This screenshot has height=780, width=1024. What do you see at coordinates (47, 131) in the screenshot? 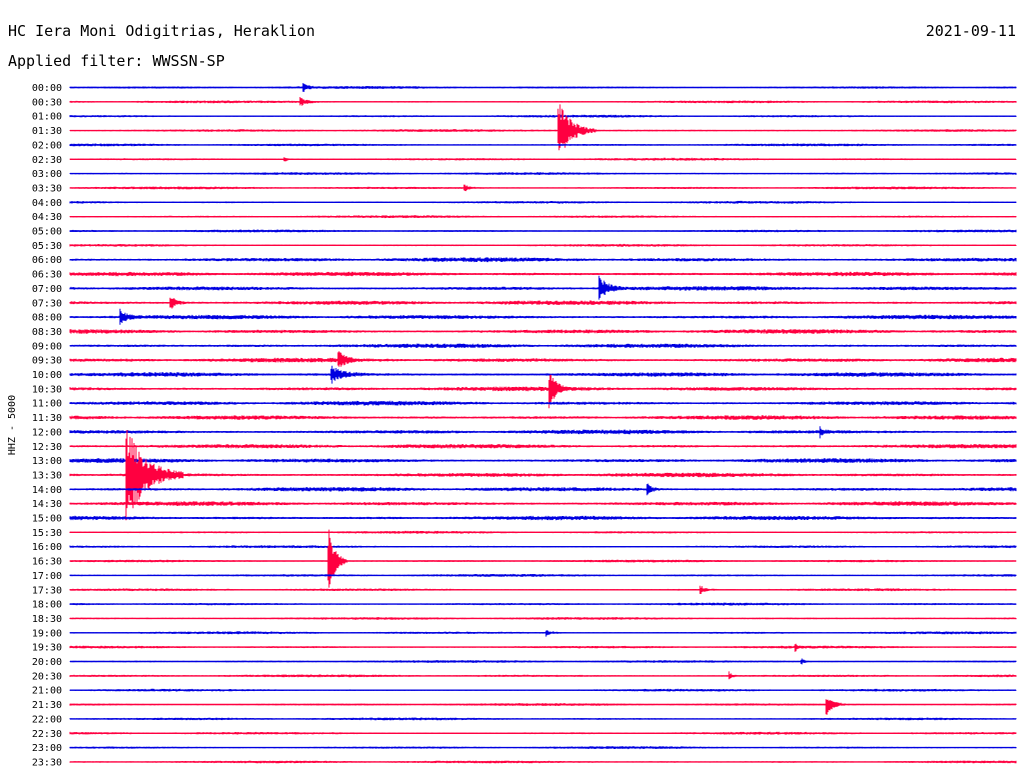
I see `time-label: 01:30` at bounding box center [47, 131].